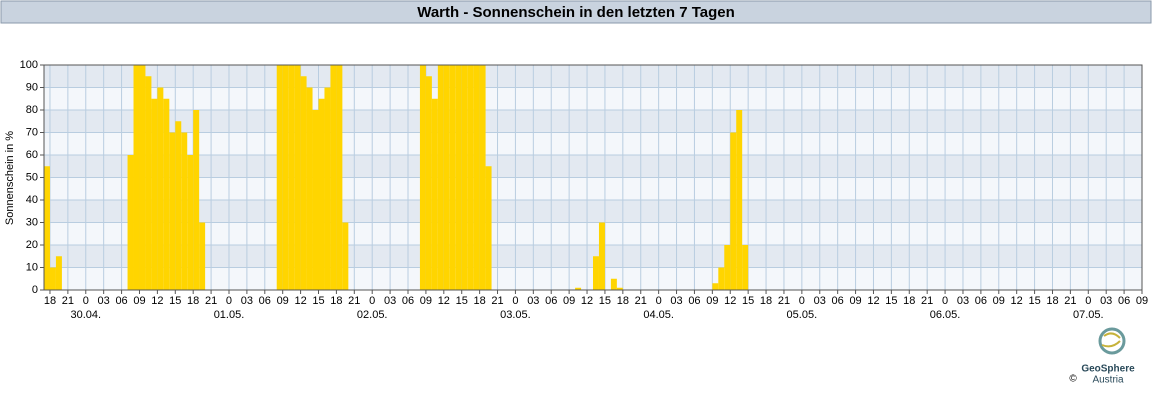 This screenshot has height=400, width=1152. I want to click on x-date-label: 30.04., so click(85, 315).